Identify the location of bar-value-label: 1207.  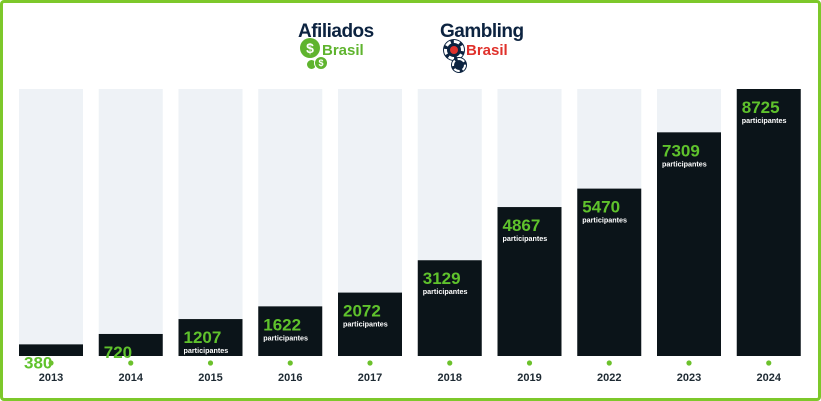
(203, 337).